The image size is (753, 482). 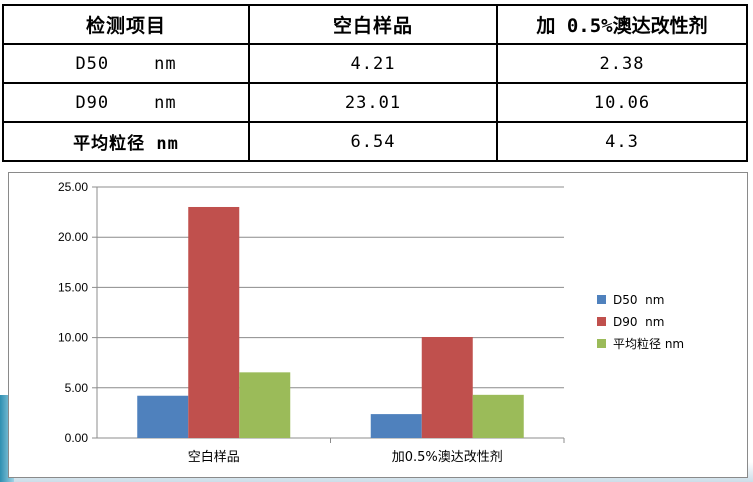 What do you see at coordinates (126, 63) in the screenshot?
I see `row-label-d50: D50 nm` at bounding box center [126, 63].